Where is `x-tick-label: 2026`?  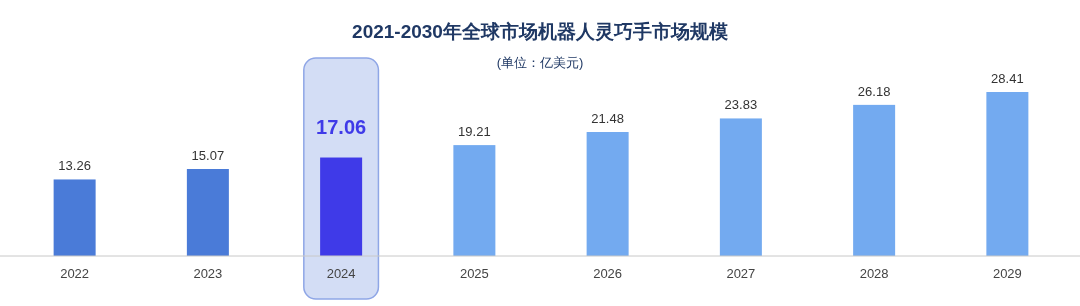
x-tick-label: 2026 is located at coordinates (608, 273).